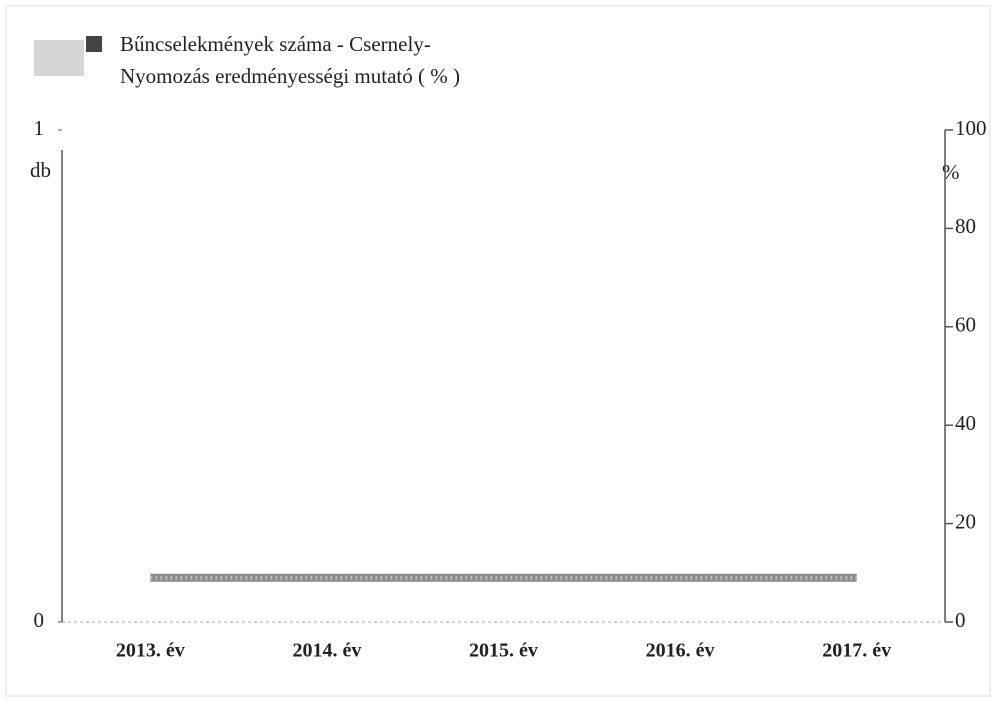 The width and height of the screenshot is (996, 702). Describe the element at coordinates (150, 651) in the screenshot. I see `x-tick-label: 2013. év` at that location.